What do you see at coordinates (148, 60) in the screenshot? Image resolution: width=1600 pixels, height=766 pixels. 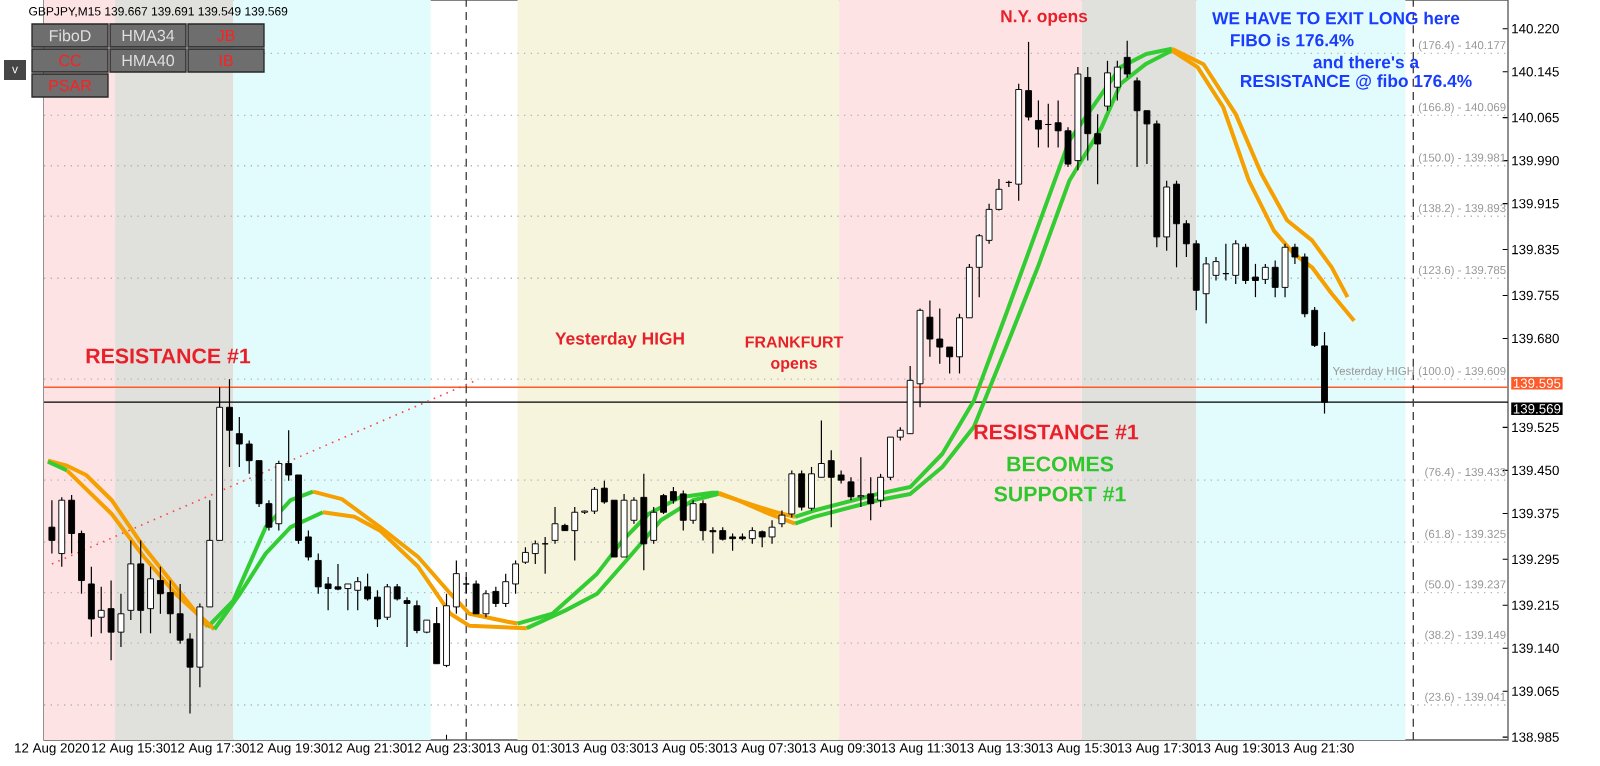 I see `annotation: HMA40` at bounding box center [148, 60].